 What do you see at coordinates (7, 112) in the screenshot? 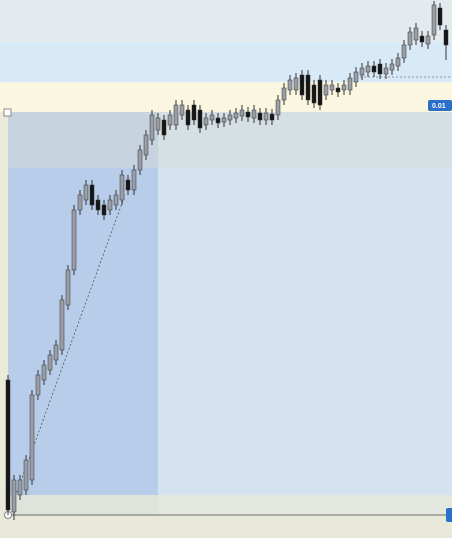
I see `handle` at bounding box center [7, 112].